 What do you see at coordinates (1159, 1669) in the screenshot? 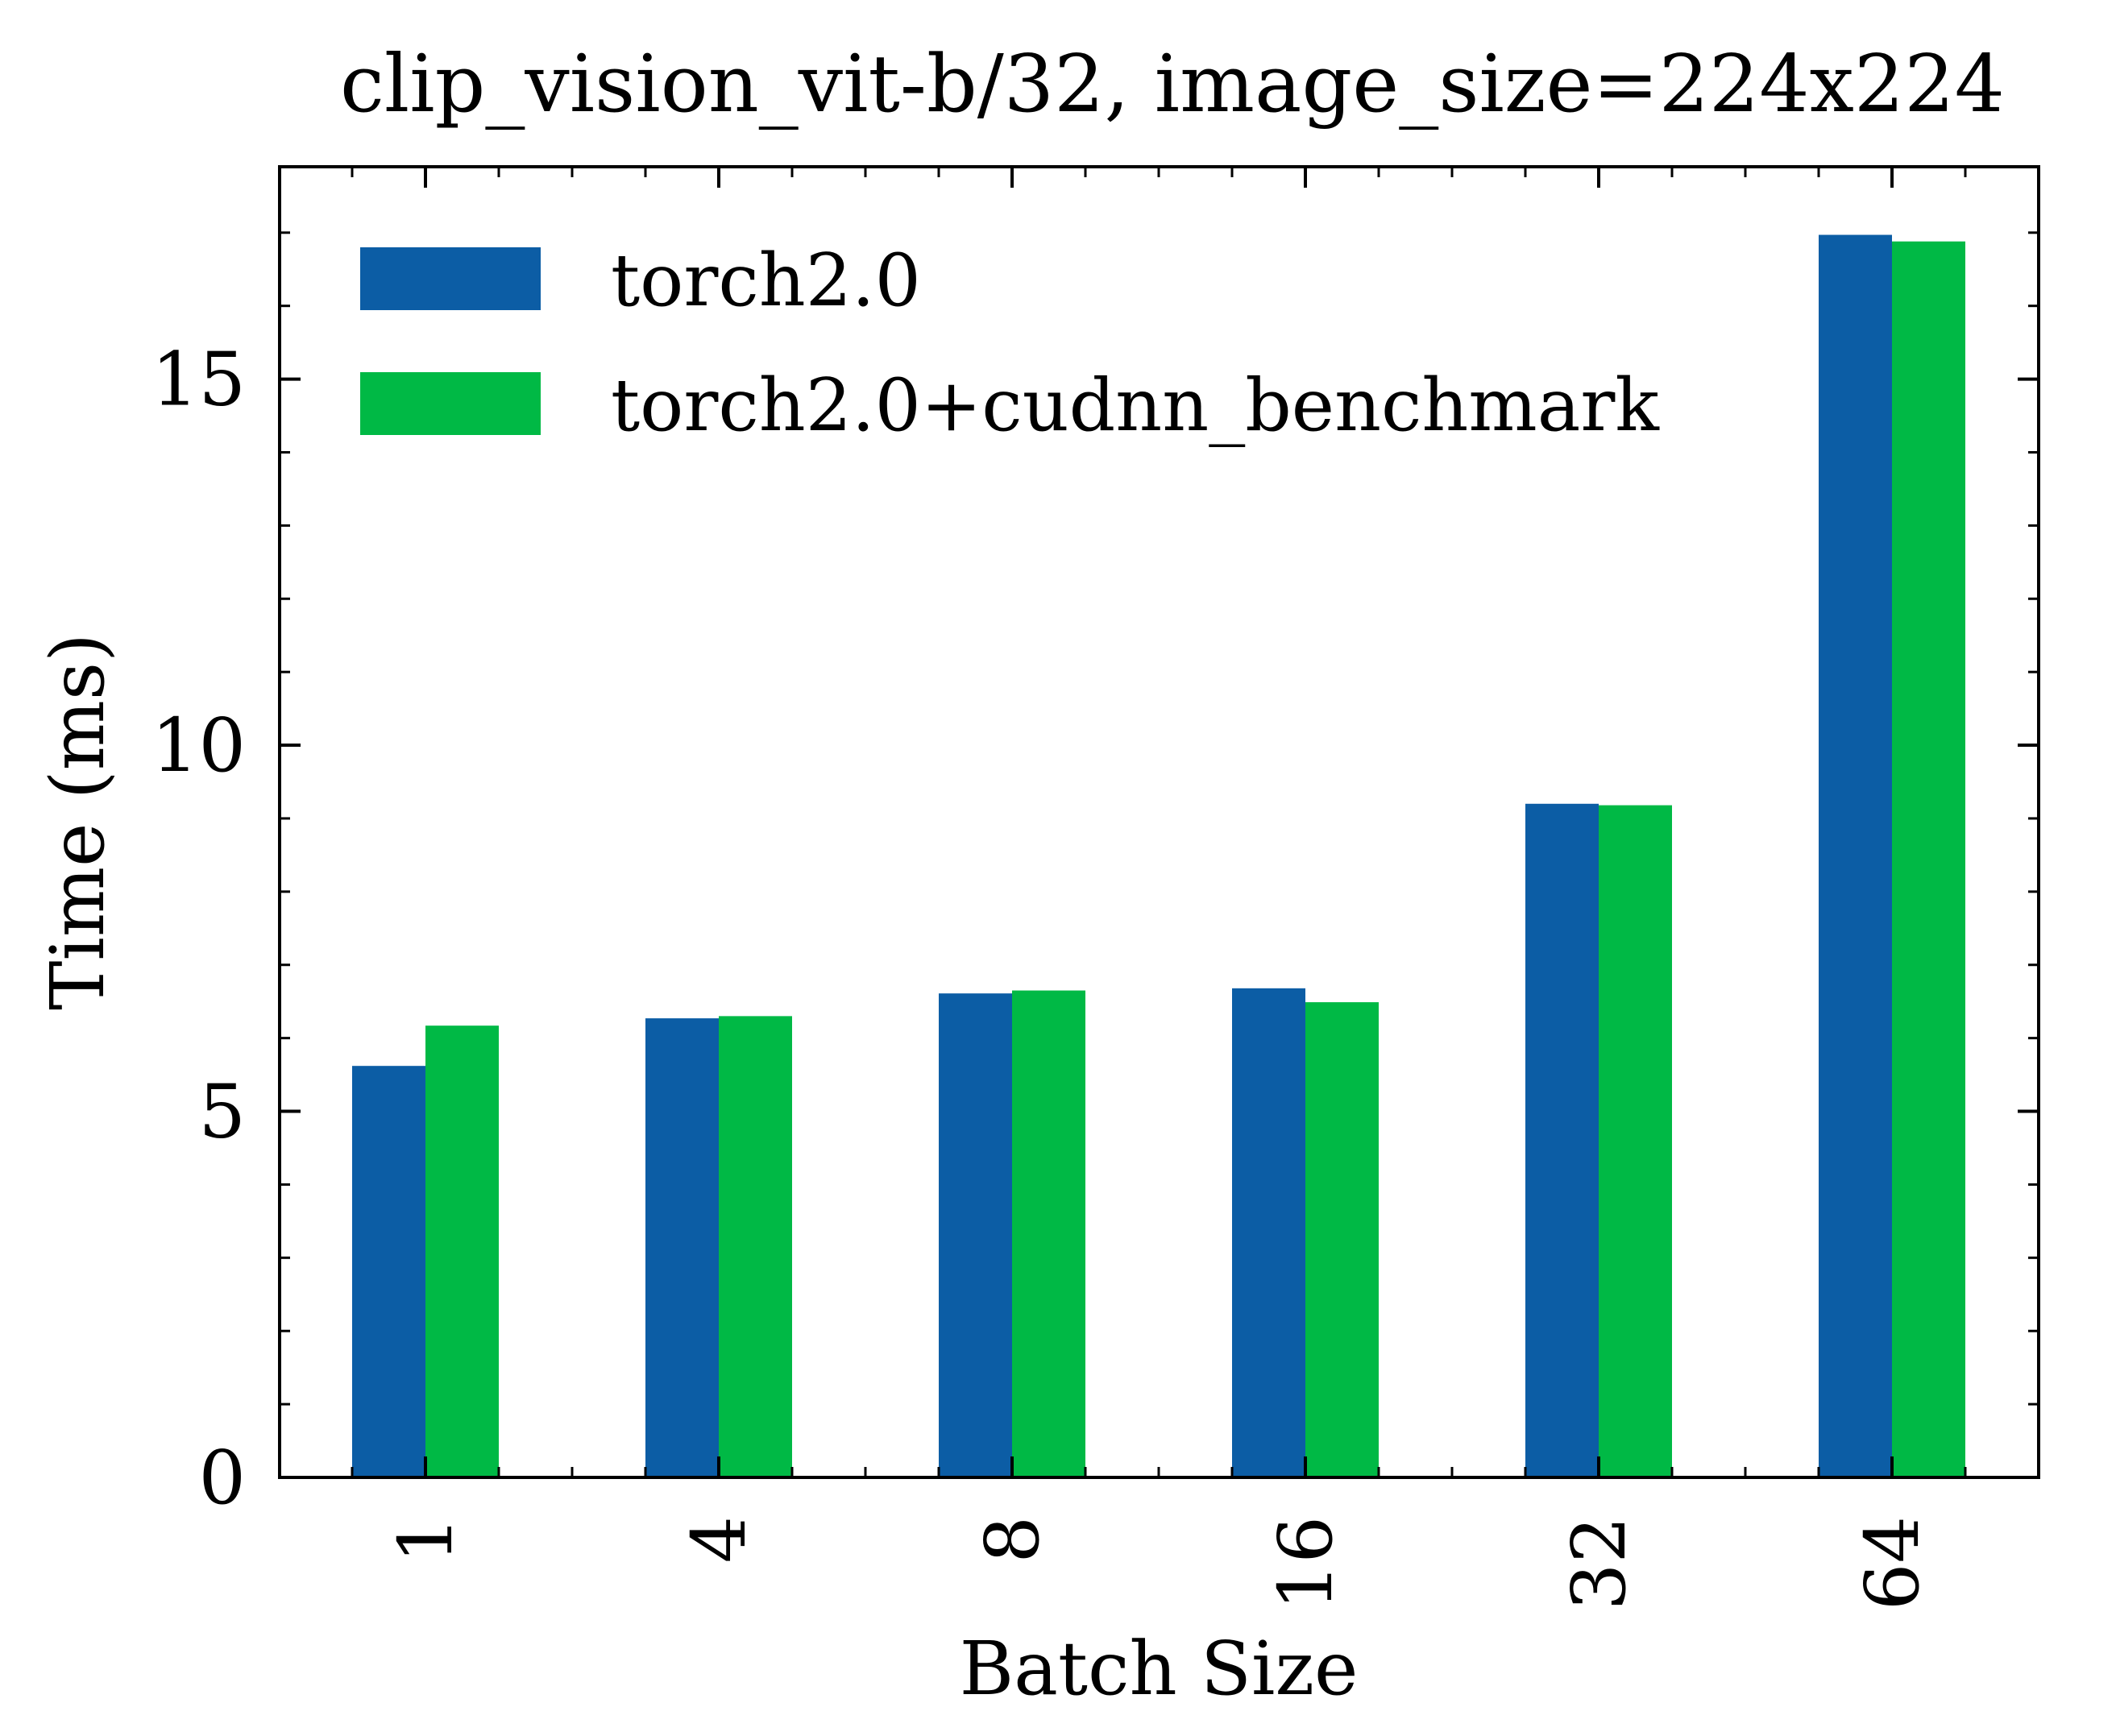
I see `x-axis-label: Batch Size` at bounding box center [1159, 1669].